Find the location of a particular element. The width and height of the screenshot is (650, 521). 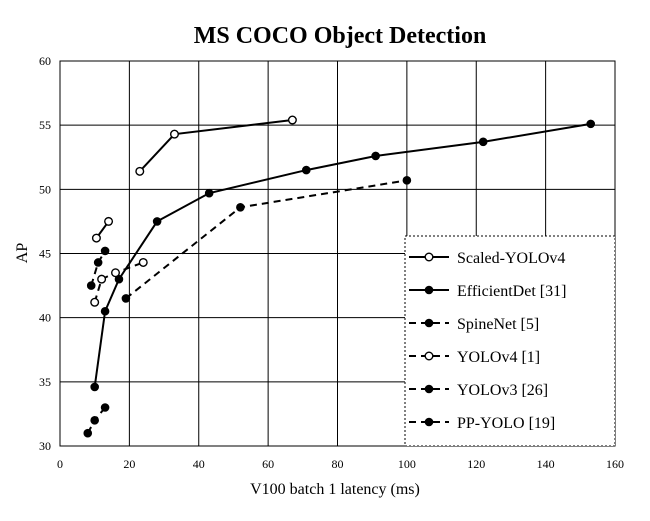

x-tick-label: 0 is located at coordinates (60, 464).